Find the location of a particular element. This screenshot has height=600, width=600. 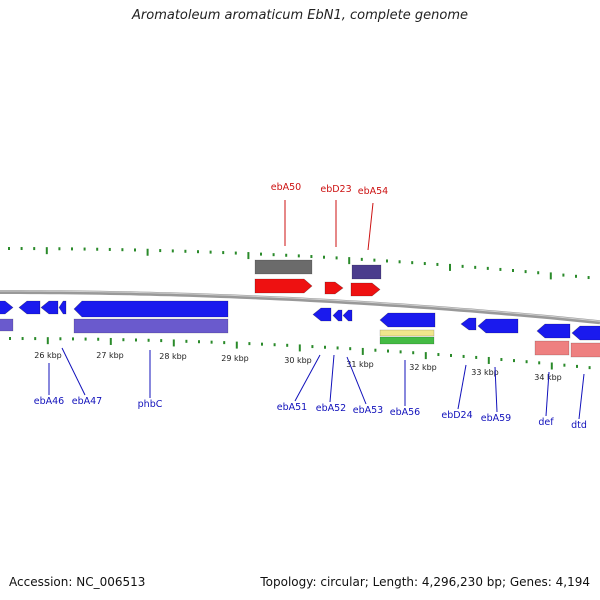

gene-label: phbC is located at coordinates (150, 404).